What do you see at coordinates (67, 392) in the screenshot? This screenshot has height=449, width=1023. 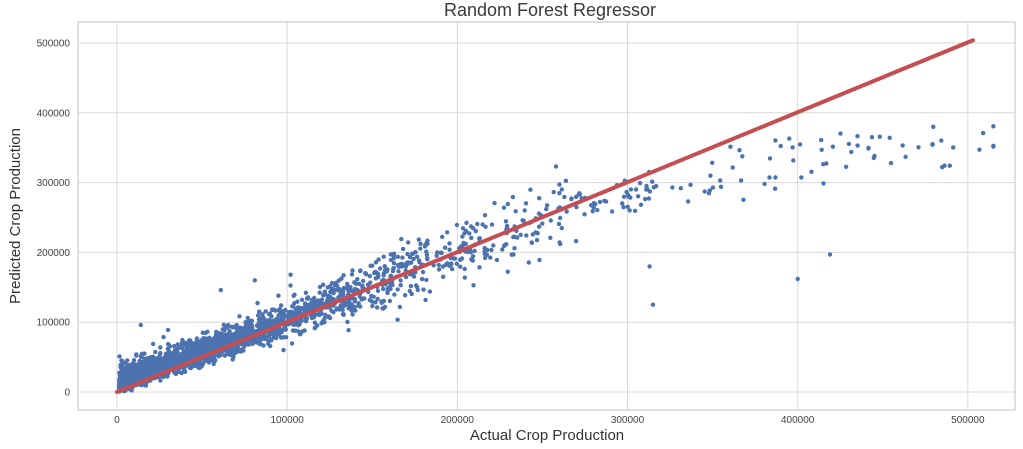 I see `y-tick-label: 0` at bounding box center [67, 392].